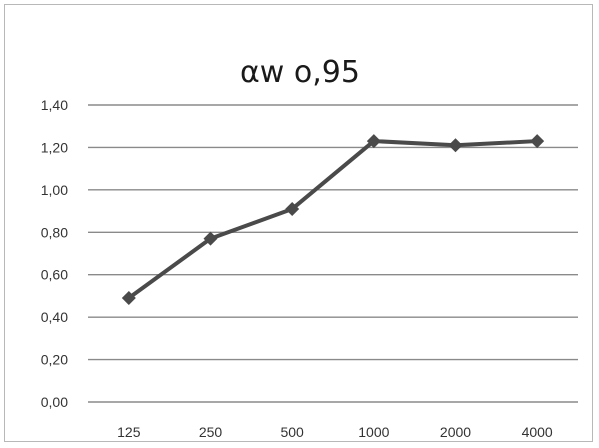 The image size is (599, 448). I want to click on x-tick-label: 2000, so click(455, 432).